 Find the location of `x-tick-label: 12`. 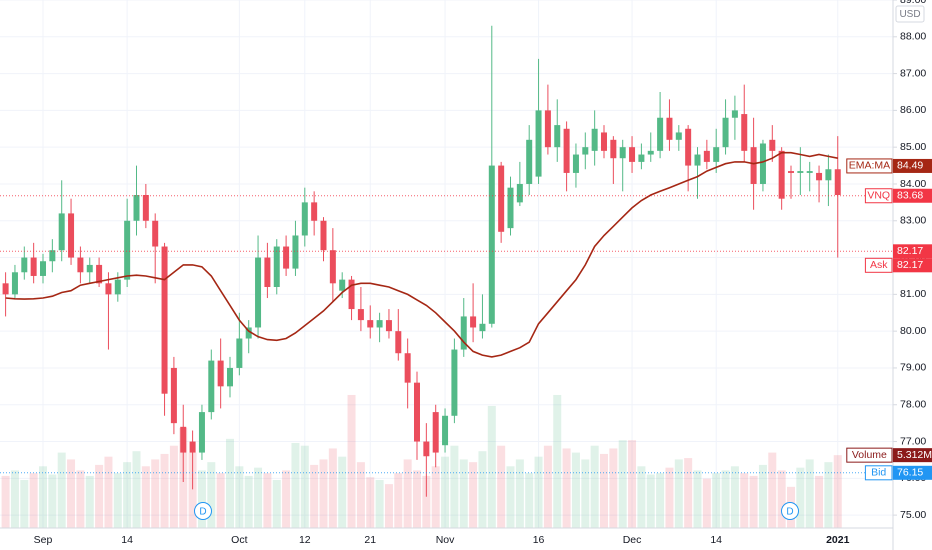

x-tick-label: 12 is located at coordinates (305, 540).